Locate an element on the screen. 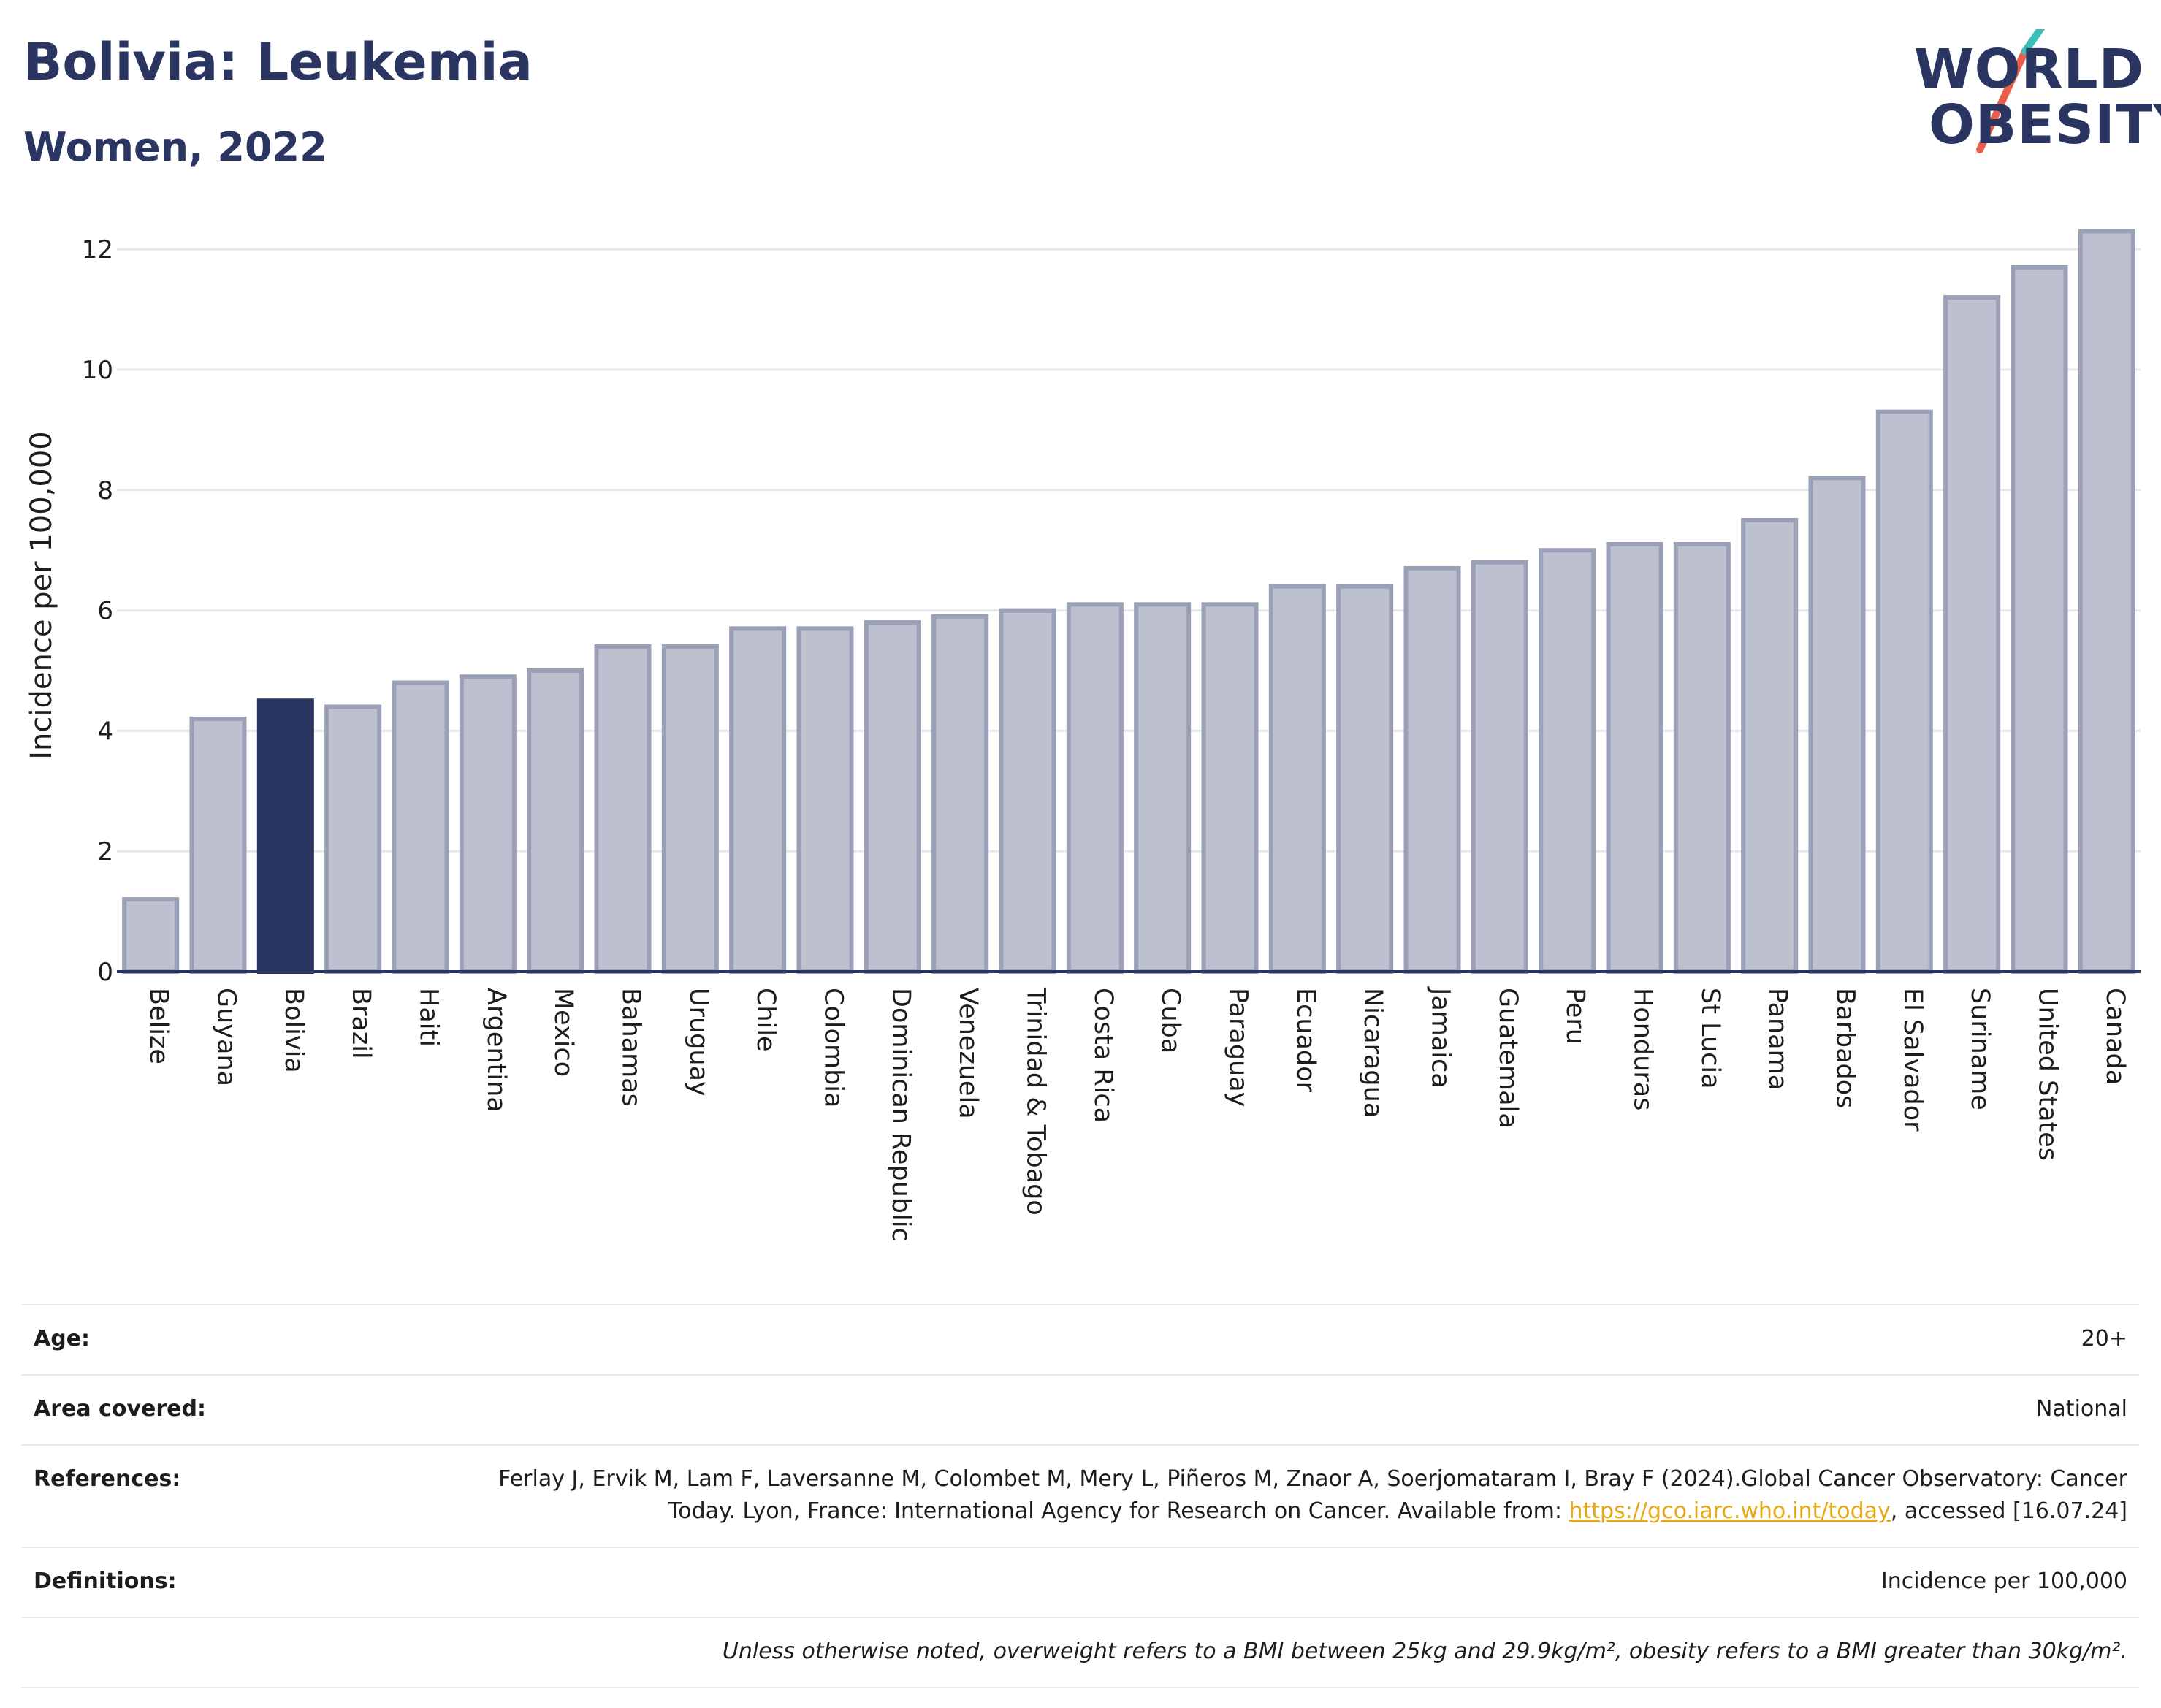 The width and height of the screenshot is (2161, 1708). bar-chile is located at coordinates (758, 800).